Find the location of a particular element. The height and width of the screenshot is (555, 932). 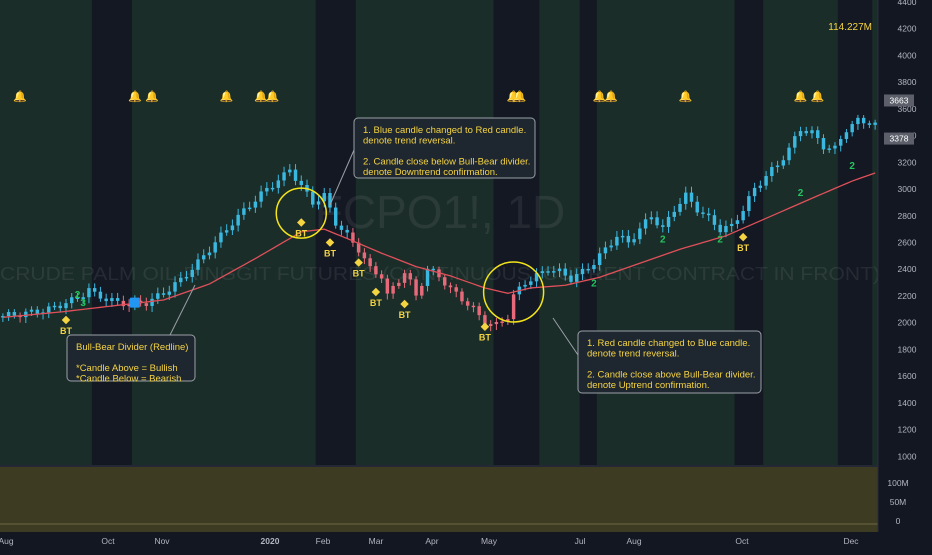

bear-zone-band is located at coordinates (588, 232).